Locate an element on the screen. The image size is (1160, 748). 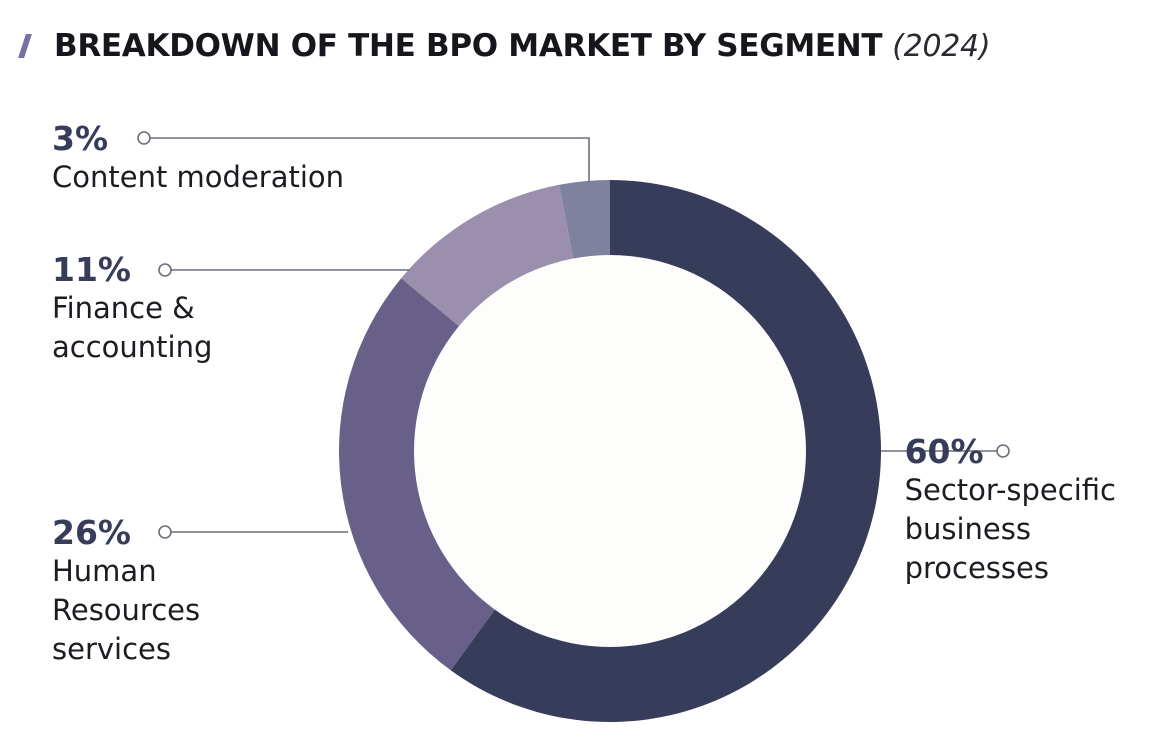
slice-name-line-1: Content moderation is located at coordinates (198, 177).